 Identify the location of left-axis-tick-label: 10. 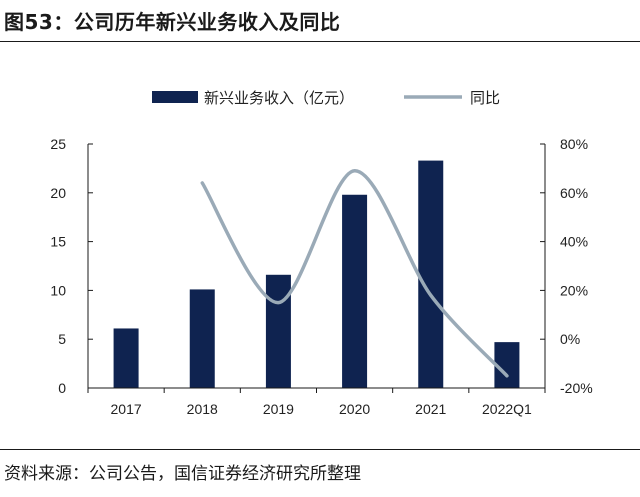
(58, 290).